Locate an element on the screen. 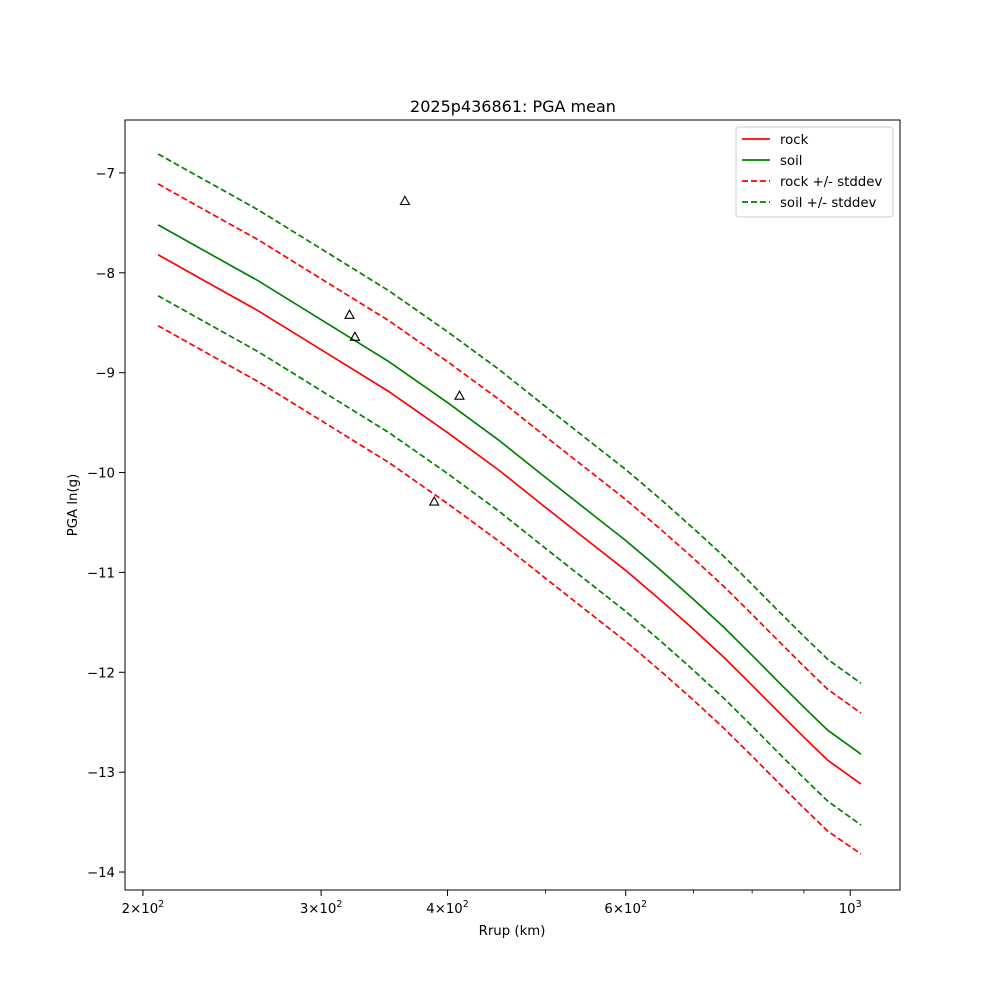 The image size is (1000, 1000). x-tick-label-3: 6×102 is located at coordinates (625, 908).